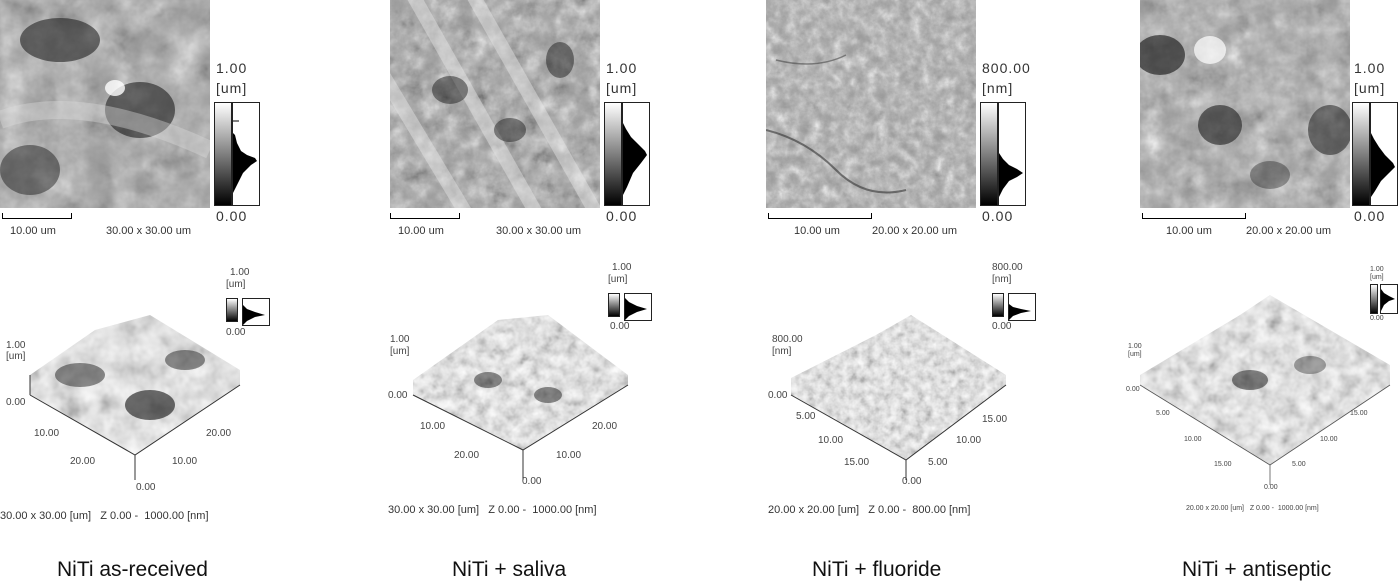 The width and height of the screenshot is (1400, 583). I want to click on colorbar-unit: [nm], so click(998, 88).